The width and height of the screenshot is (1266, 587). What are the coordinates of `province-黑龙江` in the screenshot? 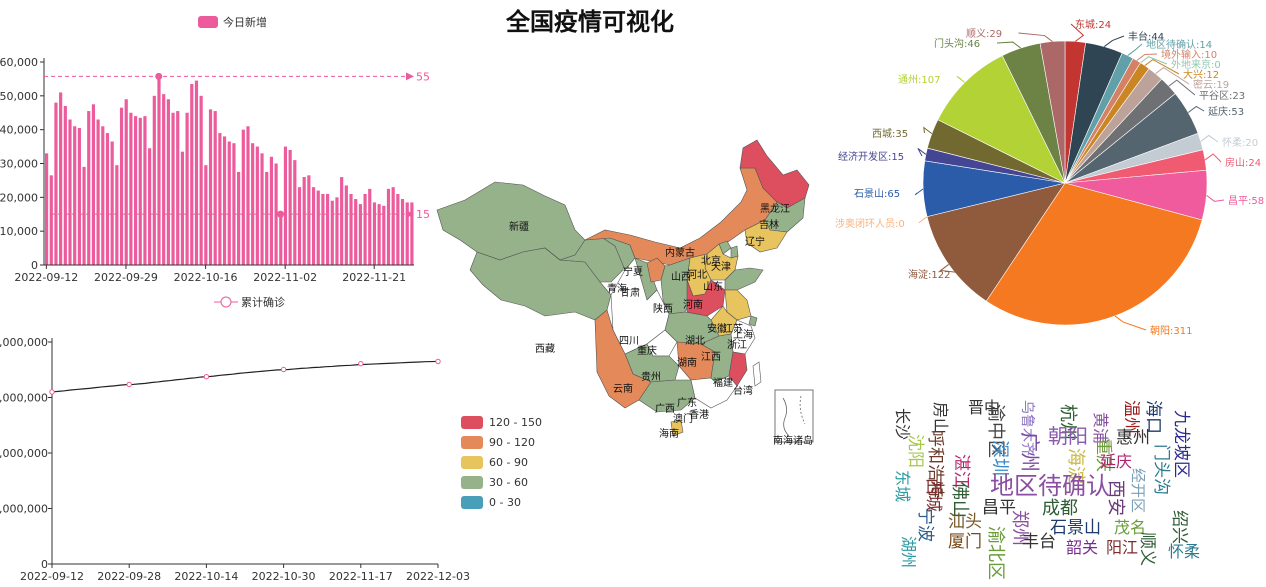 It's located at (774, 174).